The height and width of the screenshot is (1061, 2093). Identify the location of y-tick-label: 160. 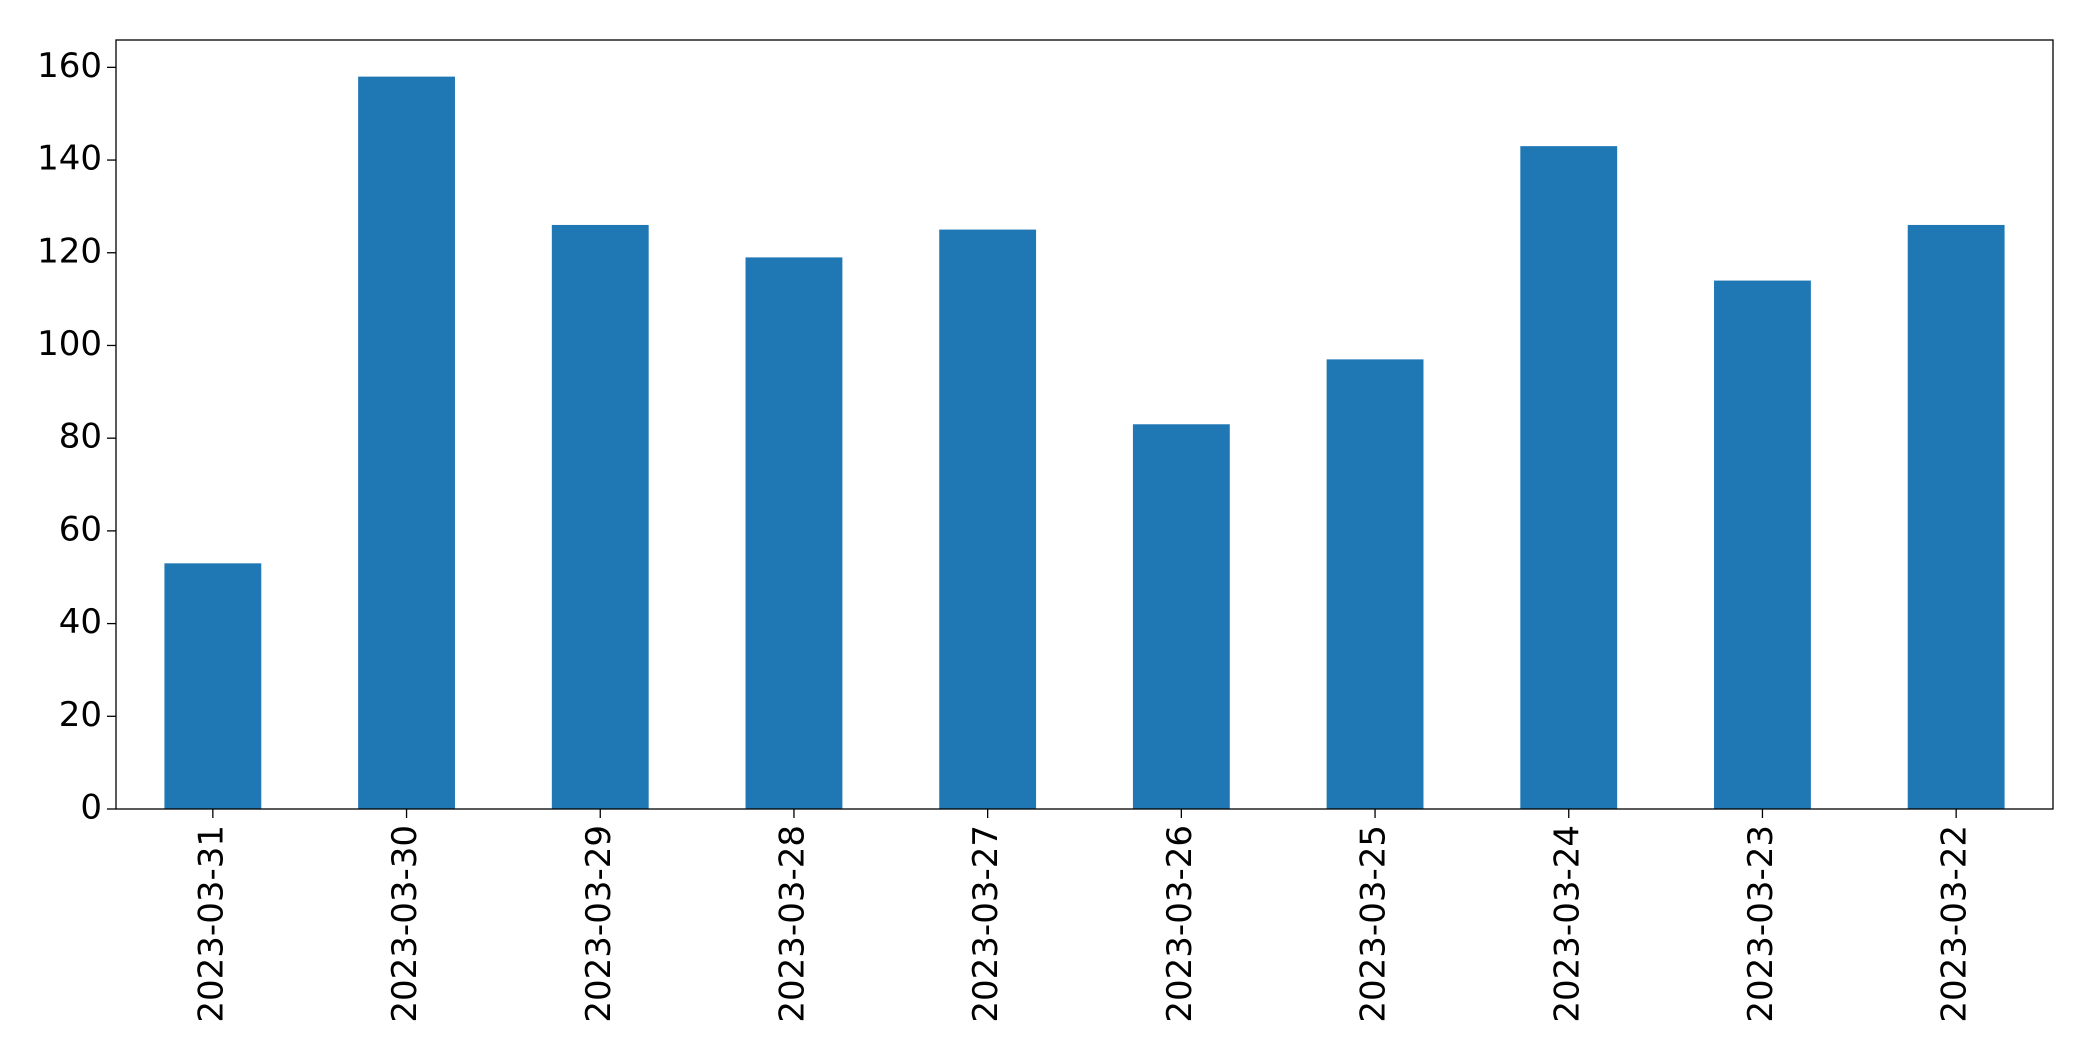
(69, 66).